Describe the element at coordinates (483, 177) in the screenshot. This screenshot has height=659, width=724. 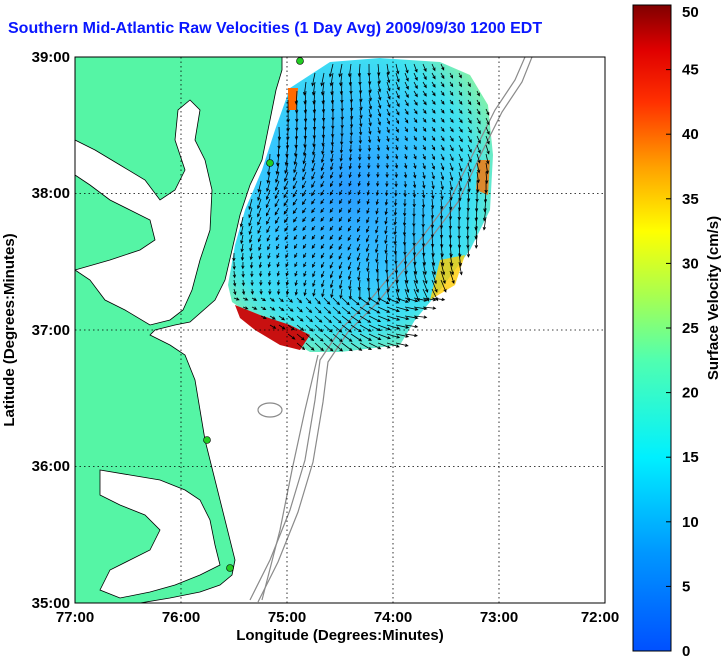
I see `east-velocity-patch` at that location.